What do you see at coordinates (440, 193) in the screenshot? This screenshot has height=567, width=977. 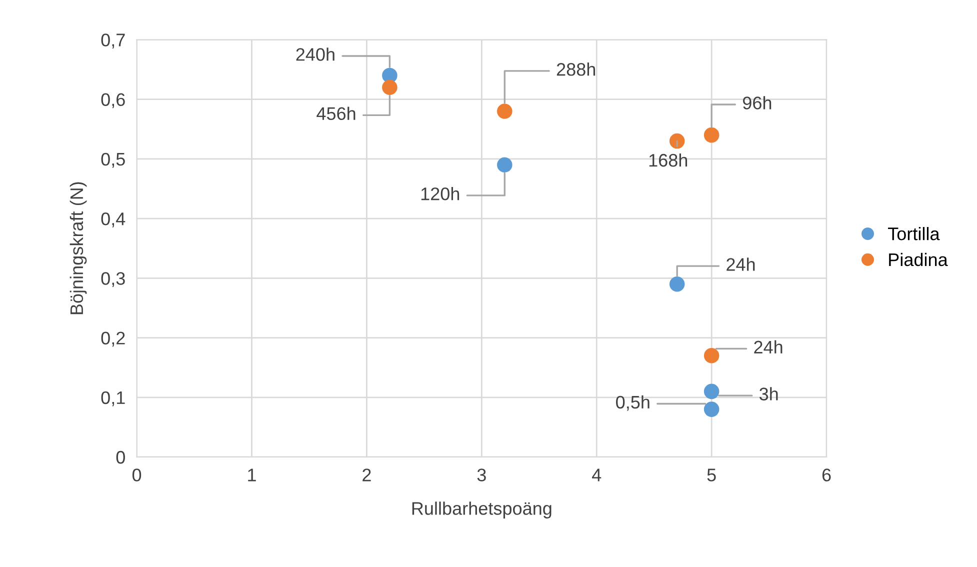 I see `annotation: 120h` at bounding box center [440, 193].